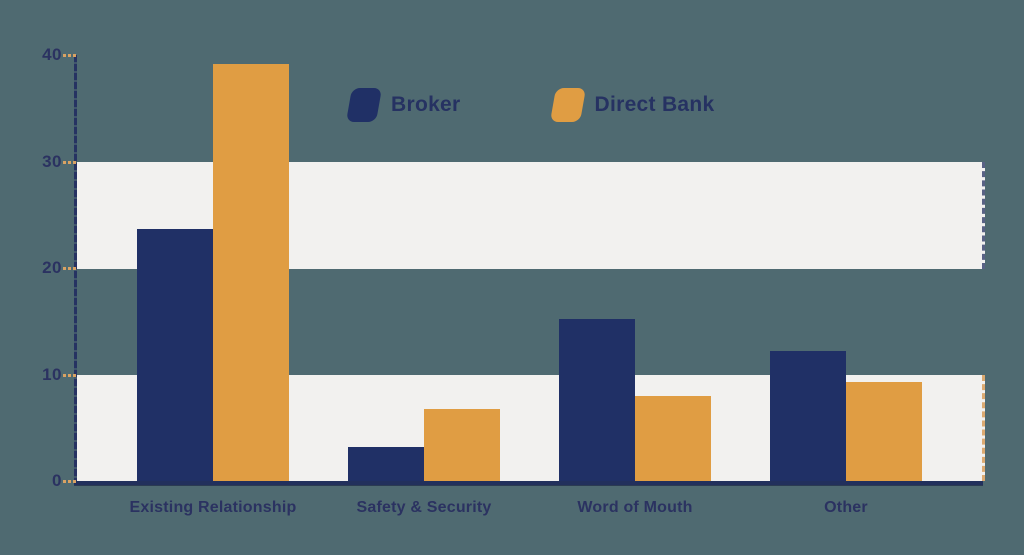  I want to click on direct-bank-swatch-icon, so click(567, 105).